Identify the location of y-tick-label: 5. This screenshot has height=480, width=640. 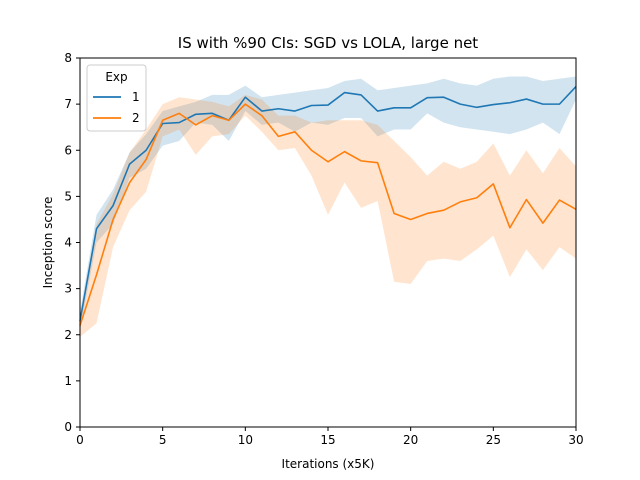
(68, 196).